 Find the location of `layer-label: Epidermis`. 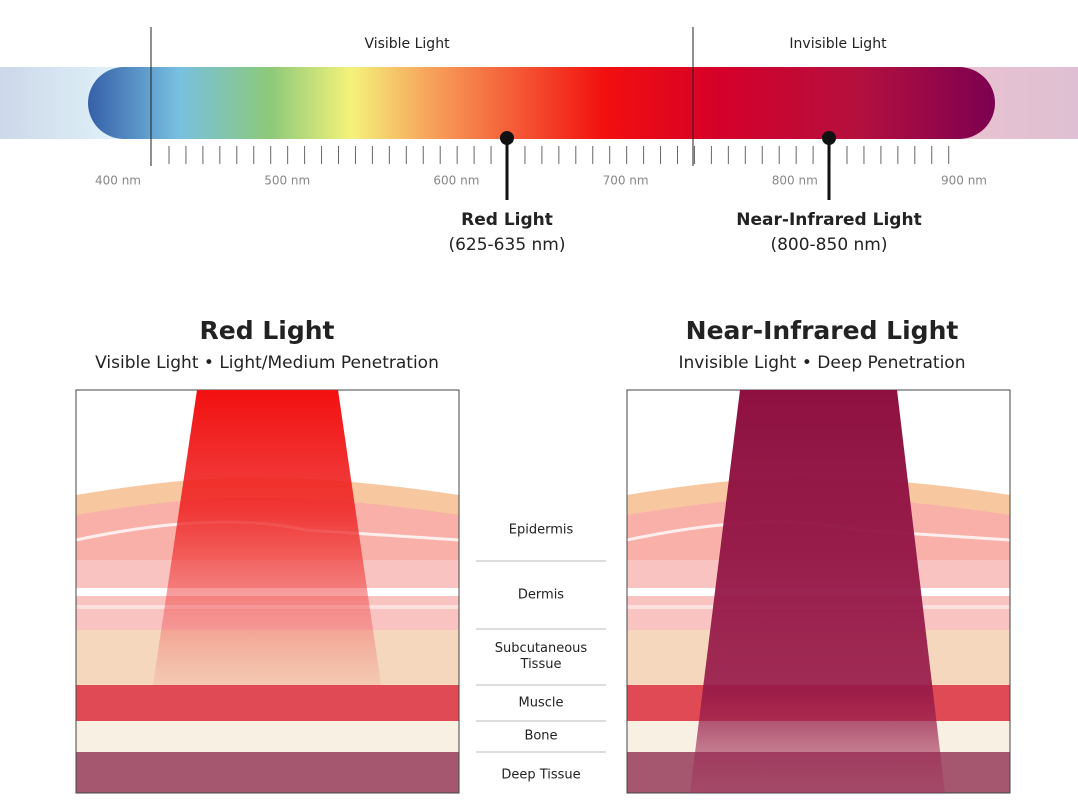

layer-label: Epidermis is located at coordinates (541, 530).